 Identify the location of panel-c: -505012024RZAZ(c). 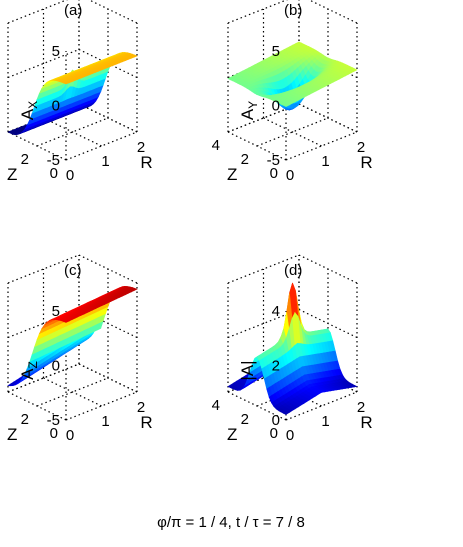
(80, 349).